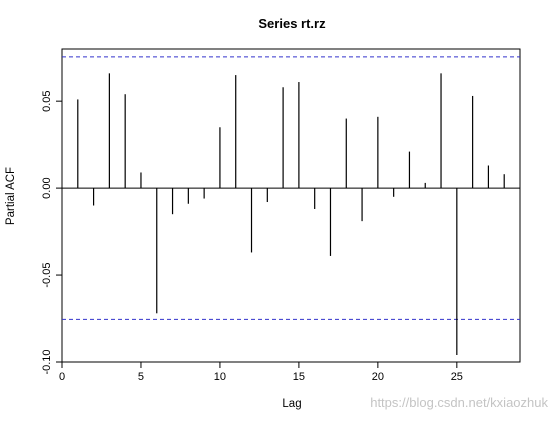 This screenshot has width=554, height=423. Describe the element at coordinates (378, 377) in the screenshot. I see `x-tick-label: 20` at that location.